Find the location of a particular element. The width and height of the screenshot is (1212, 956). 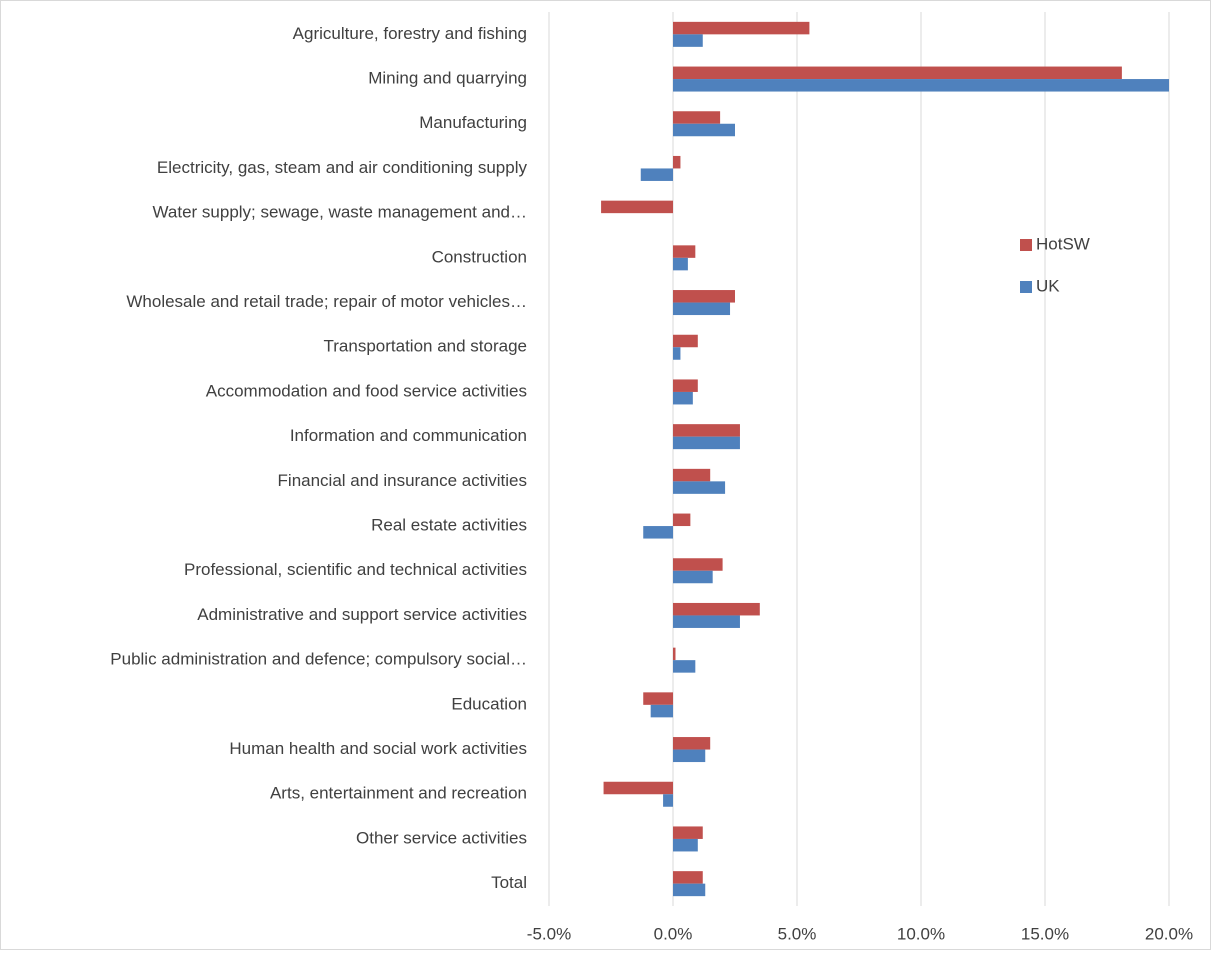

y-tick-label: Other service activities is located at coordinates (441, 837).